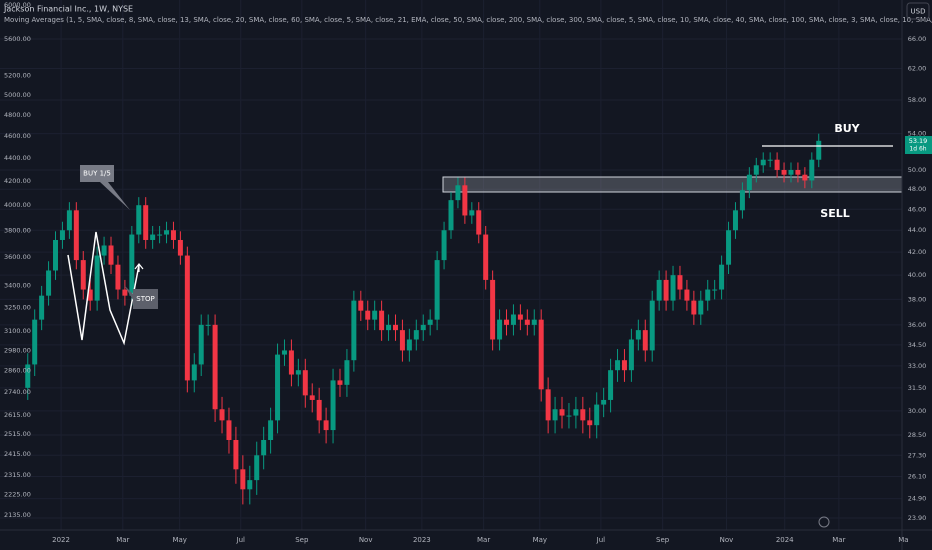 The image size is (932, 550). Describe the element at coordinates (17, 495) in the screenshot. I see `y2-tick-label: 2225.00` at that location.